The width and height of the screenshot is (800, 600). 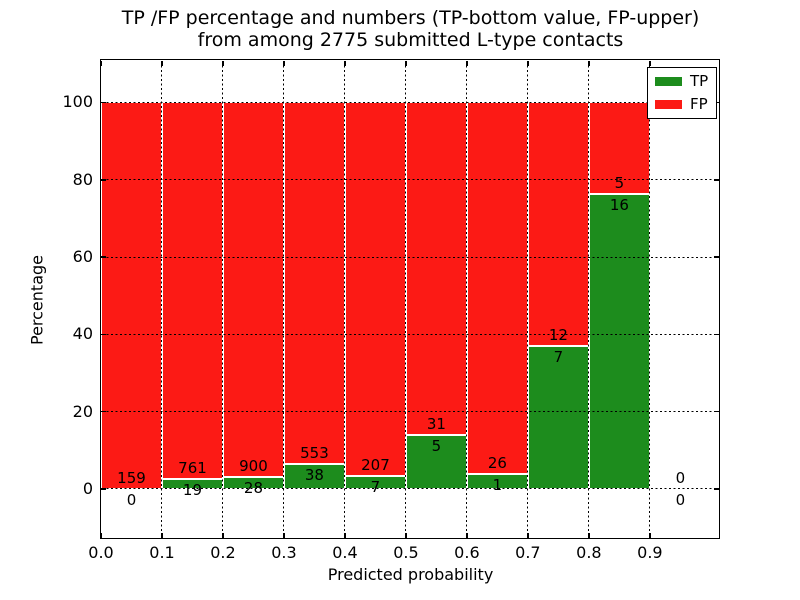 I want to click on y-tick-label: 20, so click(x=82, y=411).